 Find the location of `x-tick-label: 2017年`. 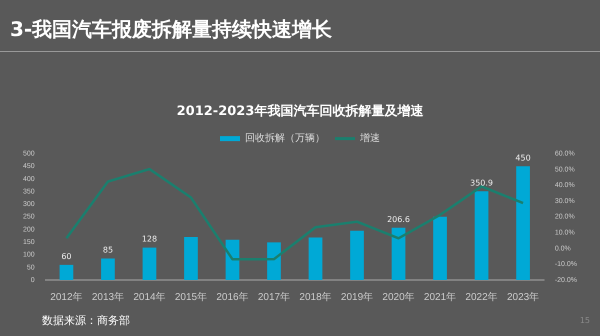

x-tick-label: 2017年 is located at coordinates (274, 296).